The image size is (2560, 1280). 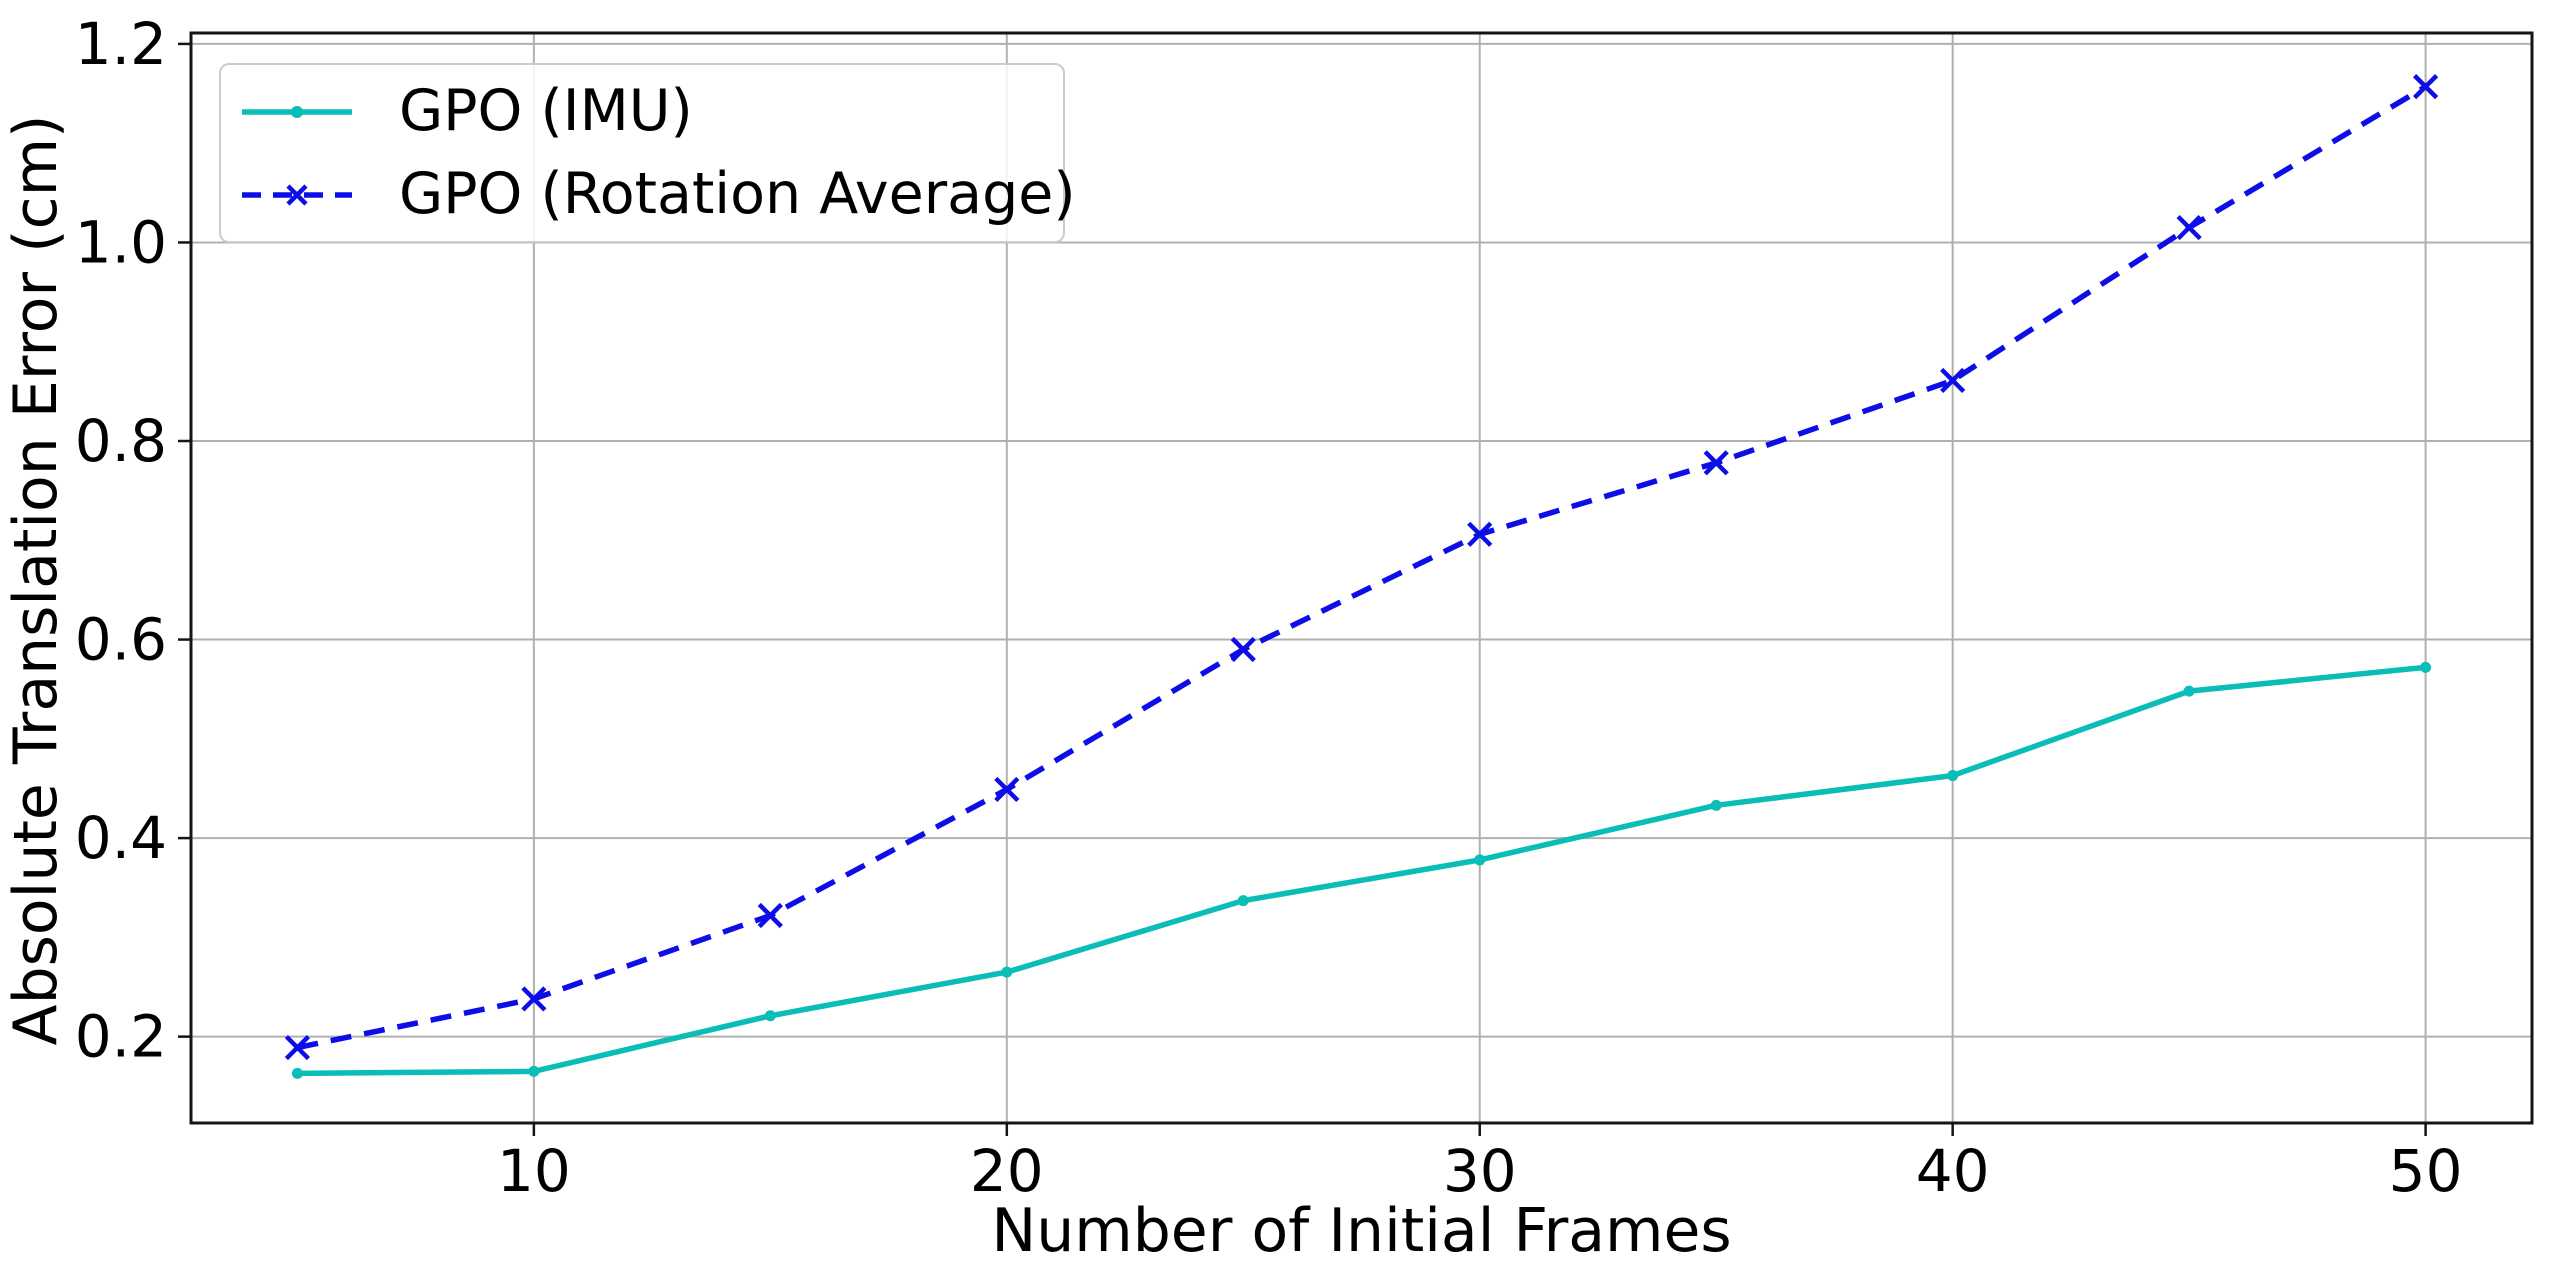 What do you see at coordinates (121, 838) in the screenshot?
I see `y-tick-label: 0.4` at bounding box center [121, 838].